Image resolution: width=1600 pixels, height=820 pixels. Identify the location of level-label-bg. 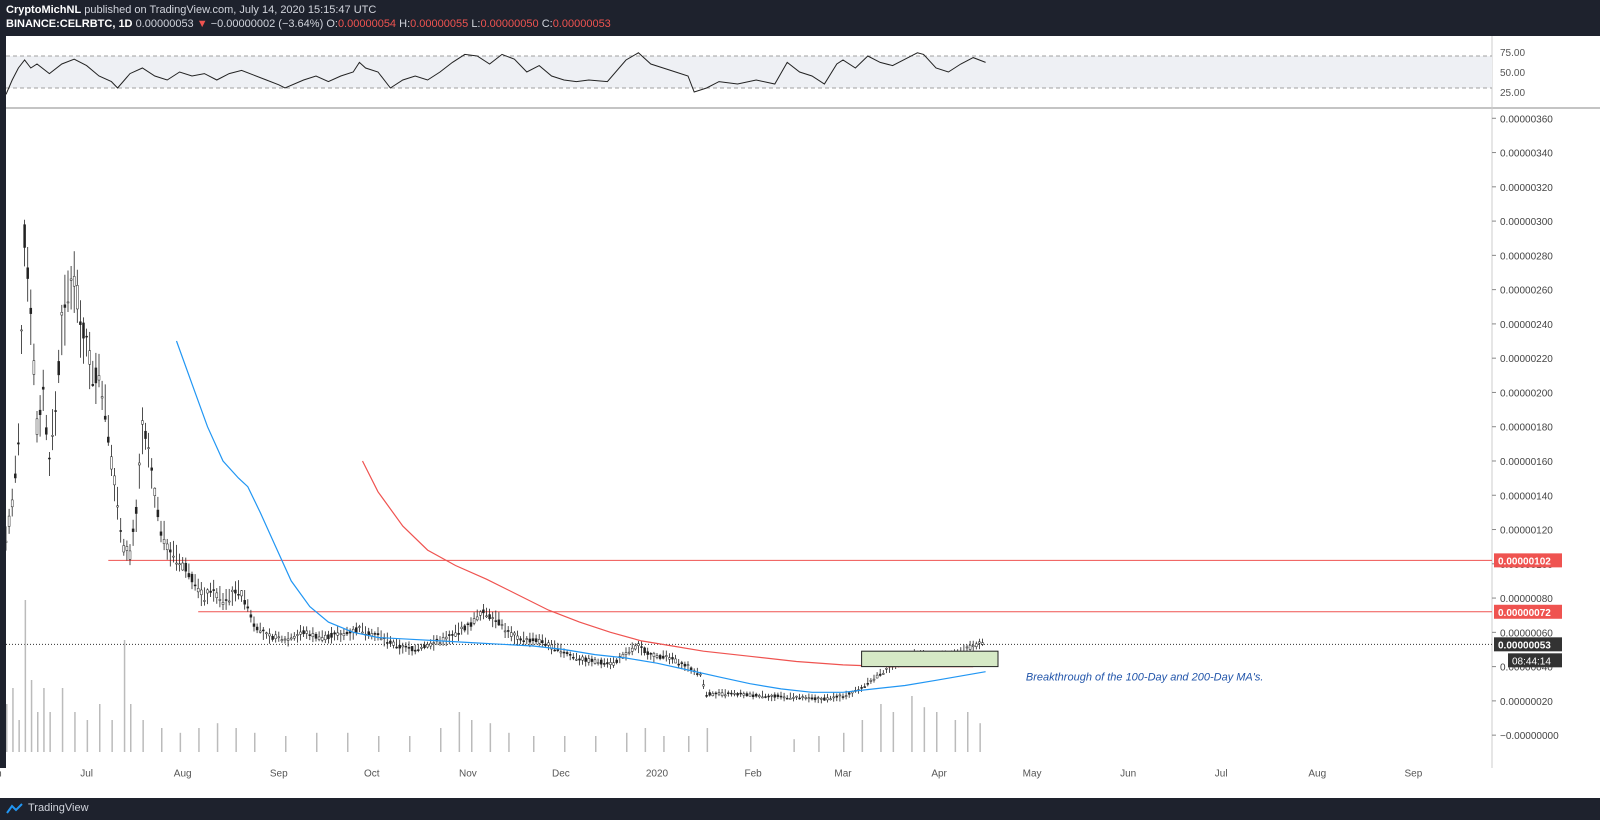
(1528, 560).